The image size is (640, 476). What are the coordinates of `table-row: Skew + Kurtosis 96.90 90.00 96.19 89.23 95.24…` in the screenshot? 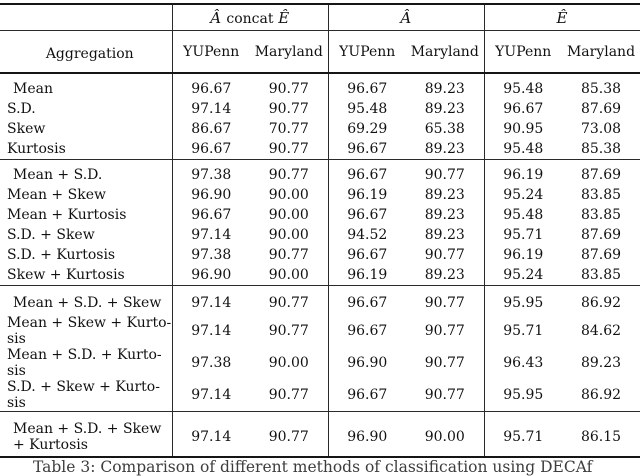 It's located at (320, 275).